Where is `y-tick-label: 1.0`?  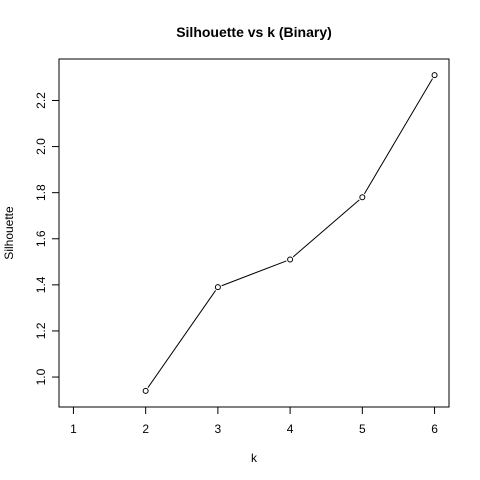 y-tick-label: 1.0 is located at coordinates (41, 376).